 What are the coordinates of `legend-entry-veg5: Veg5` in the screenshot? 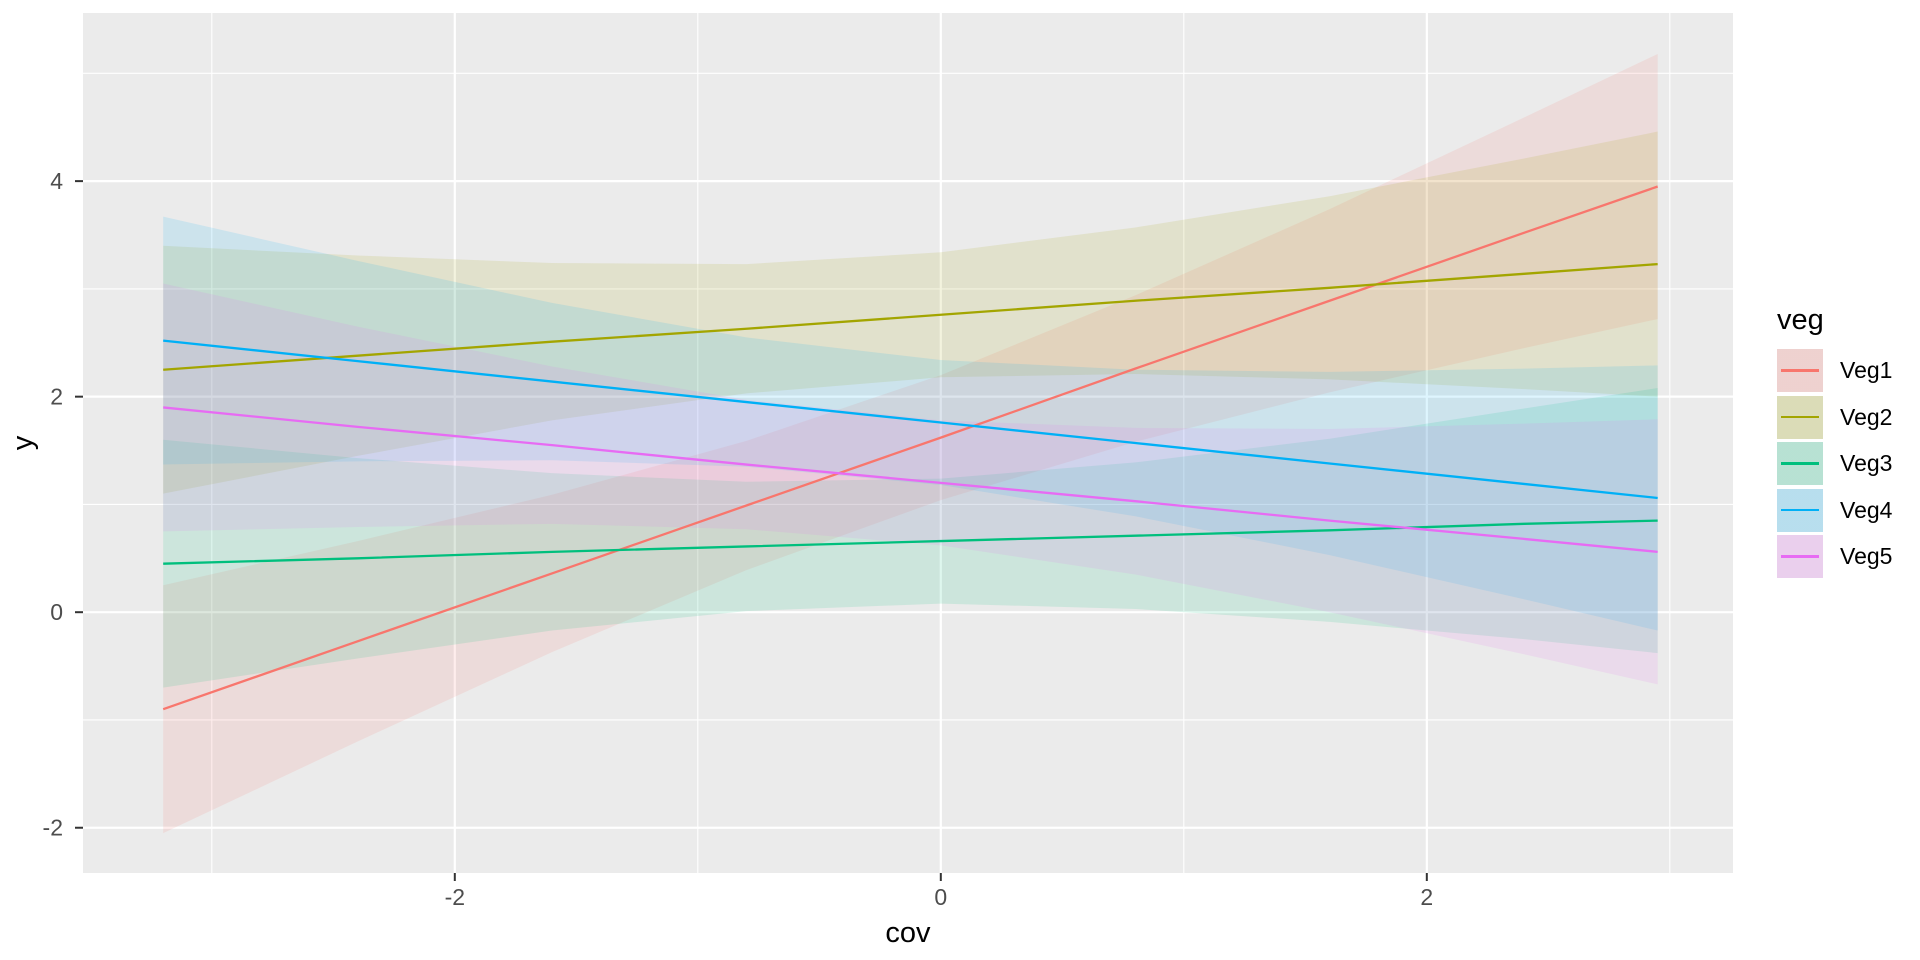 It's located at (1834, 556).